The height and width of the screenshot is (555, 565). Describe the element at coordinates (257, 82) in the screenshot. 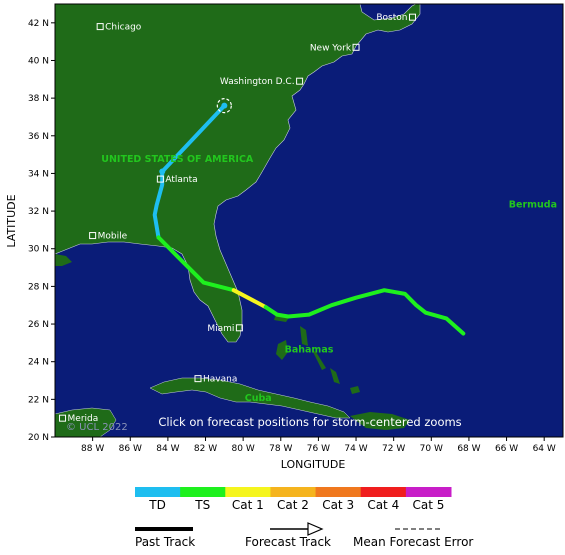

I see `city-label: Washington D.C.` at that location.